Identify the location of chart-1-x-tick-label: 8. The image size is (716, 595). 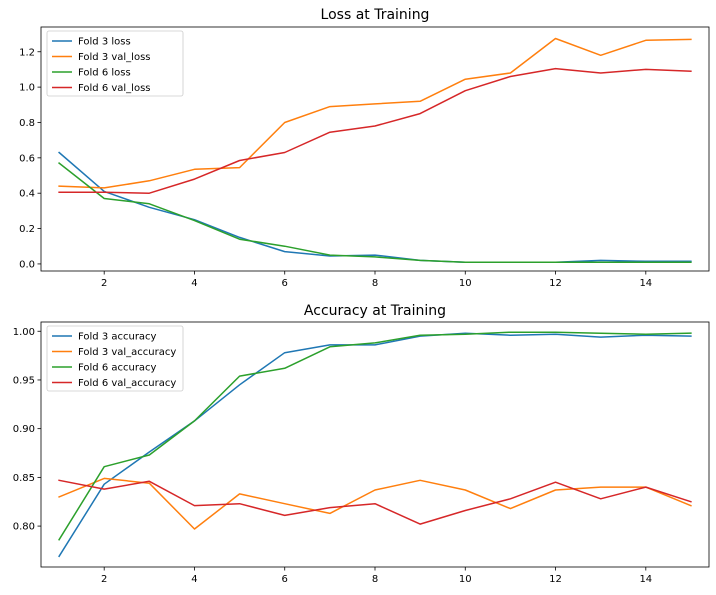
(375, 283).